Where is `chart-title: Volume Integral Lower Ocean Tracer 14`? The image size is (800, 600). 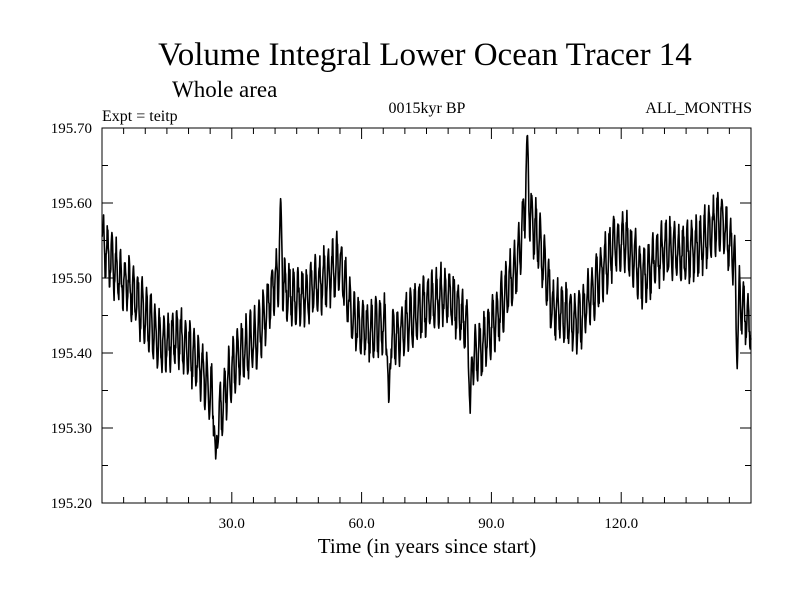
chart-title: Volume Integral Lower Ocean Tracer 14 is located at coordinates (425, 55).